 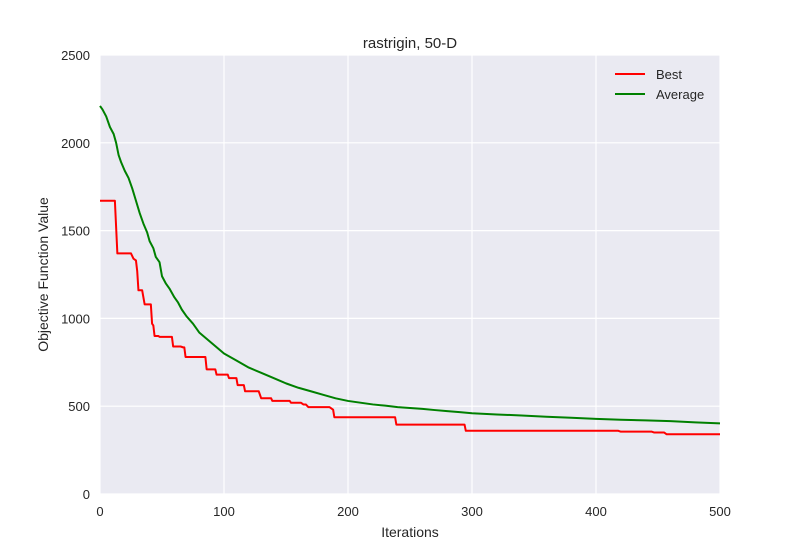 What do you see at coordinates (75, 231) in the screenshot?
I see `y-tick-label: 1500` at bounding box center [75, 231].